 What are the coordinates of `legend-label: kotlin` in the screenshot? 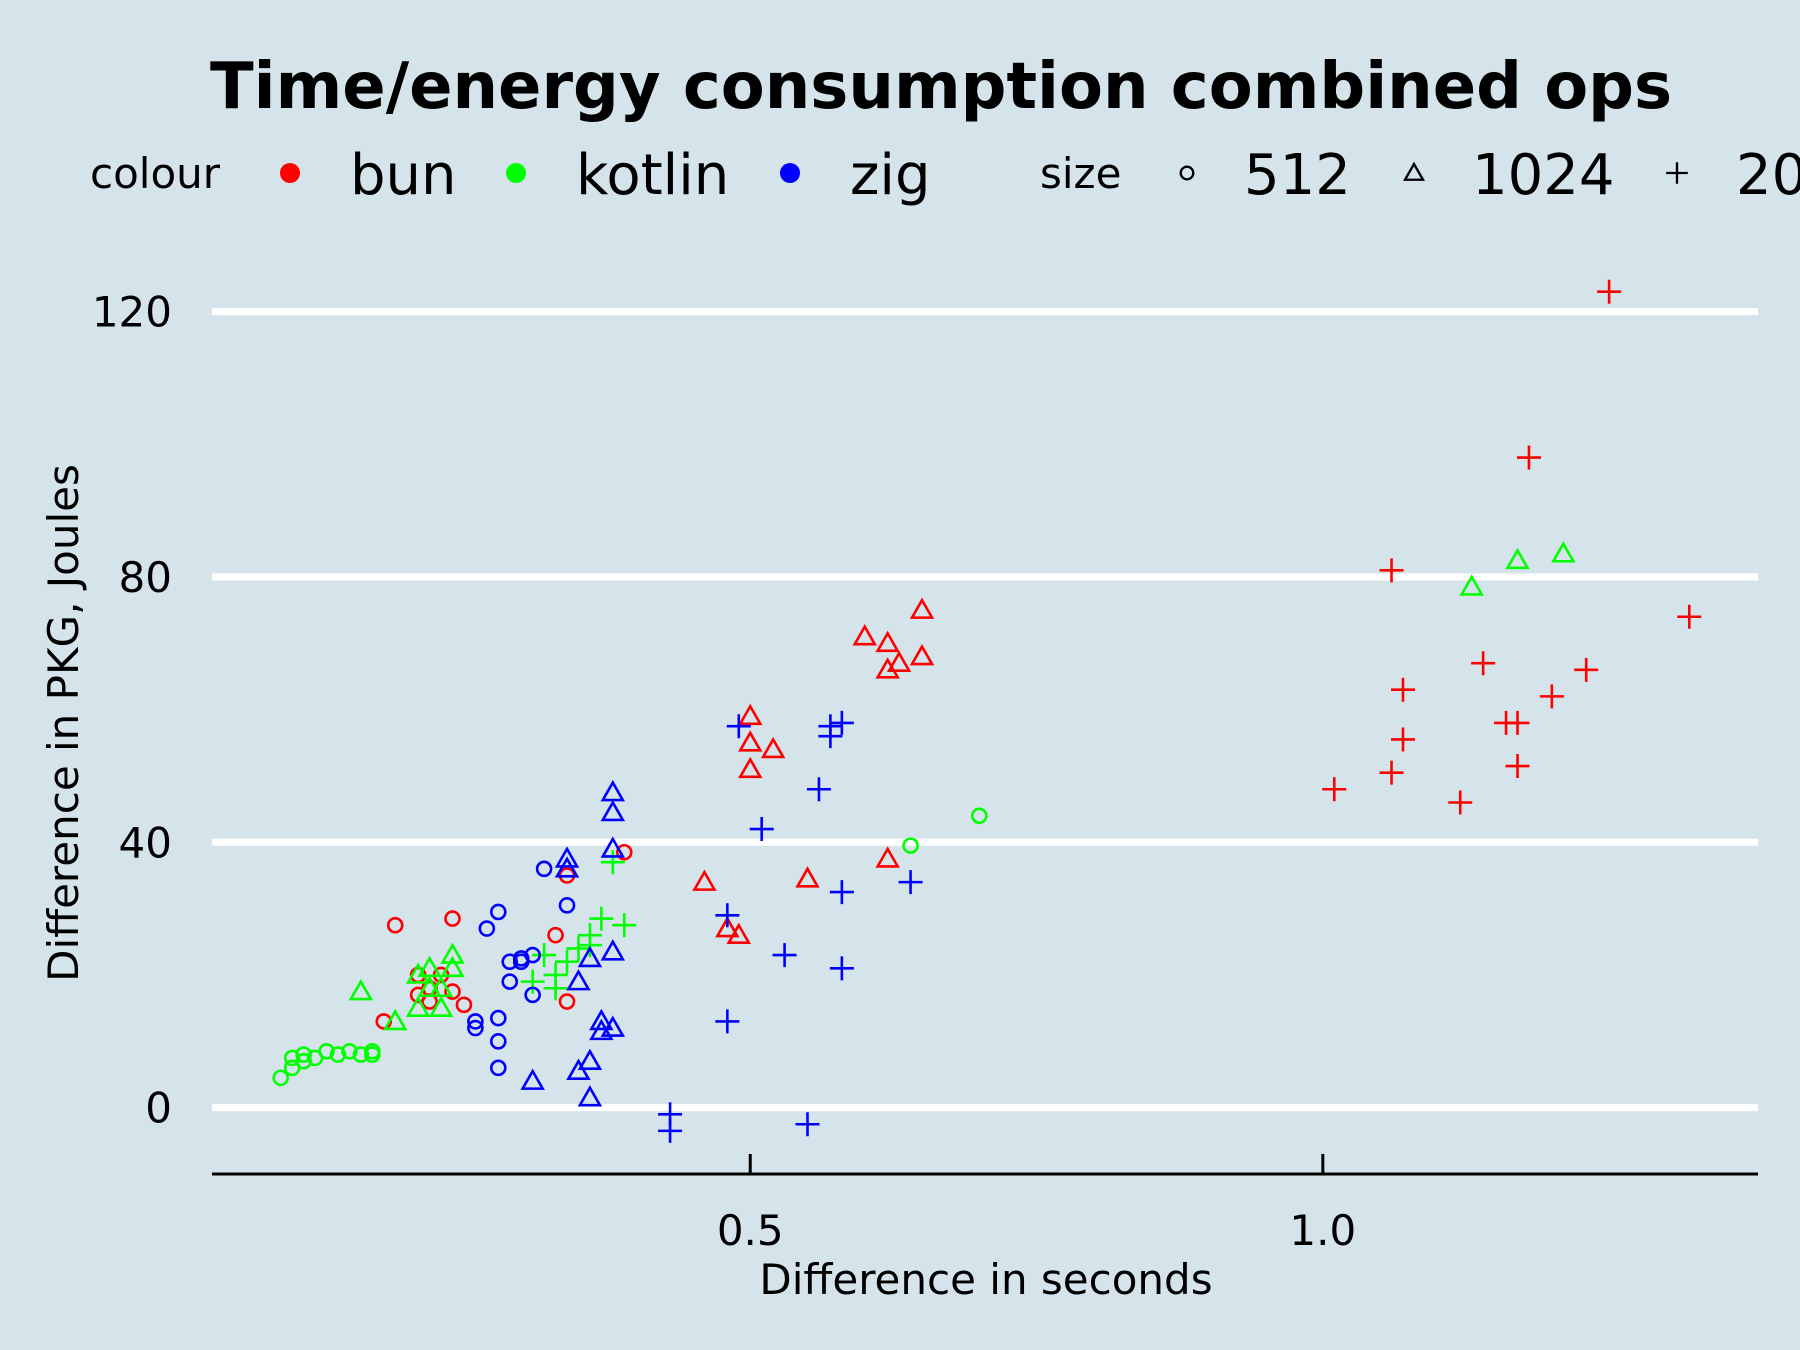 It's located at (652, 175).